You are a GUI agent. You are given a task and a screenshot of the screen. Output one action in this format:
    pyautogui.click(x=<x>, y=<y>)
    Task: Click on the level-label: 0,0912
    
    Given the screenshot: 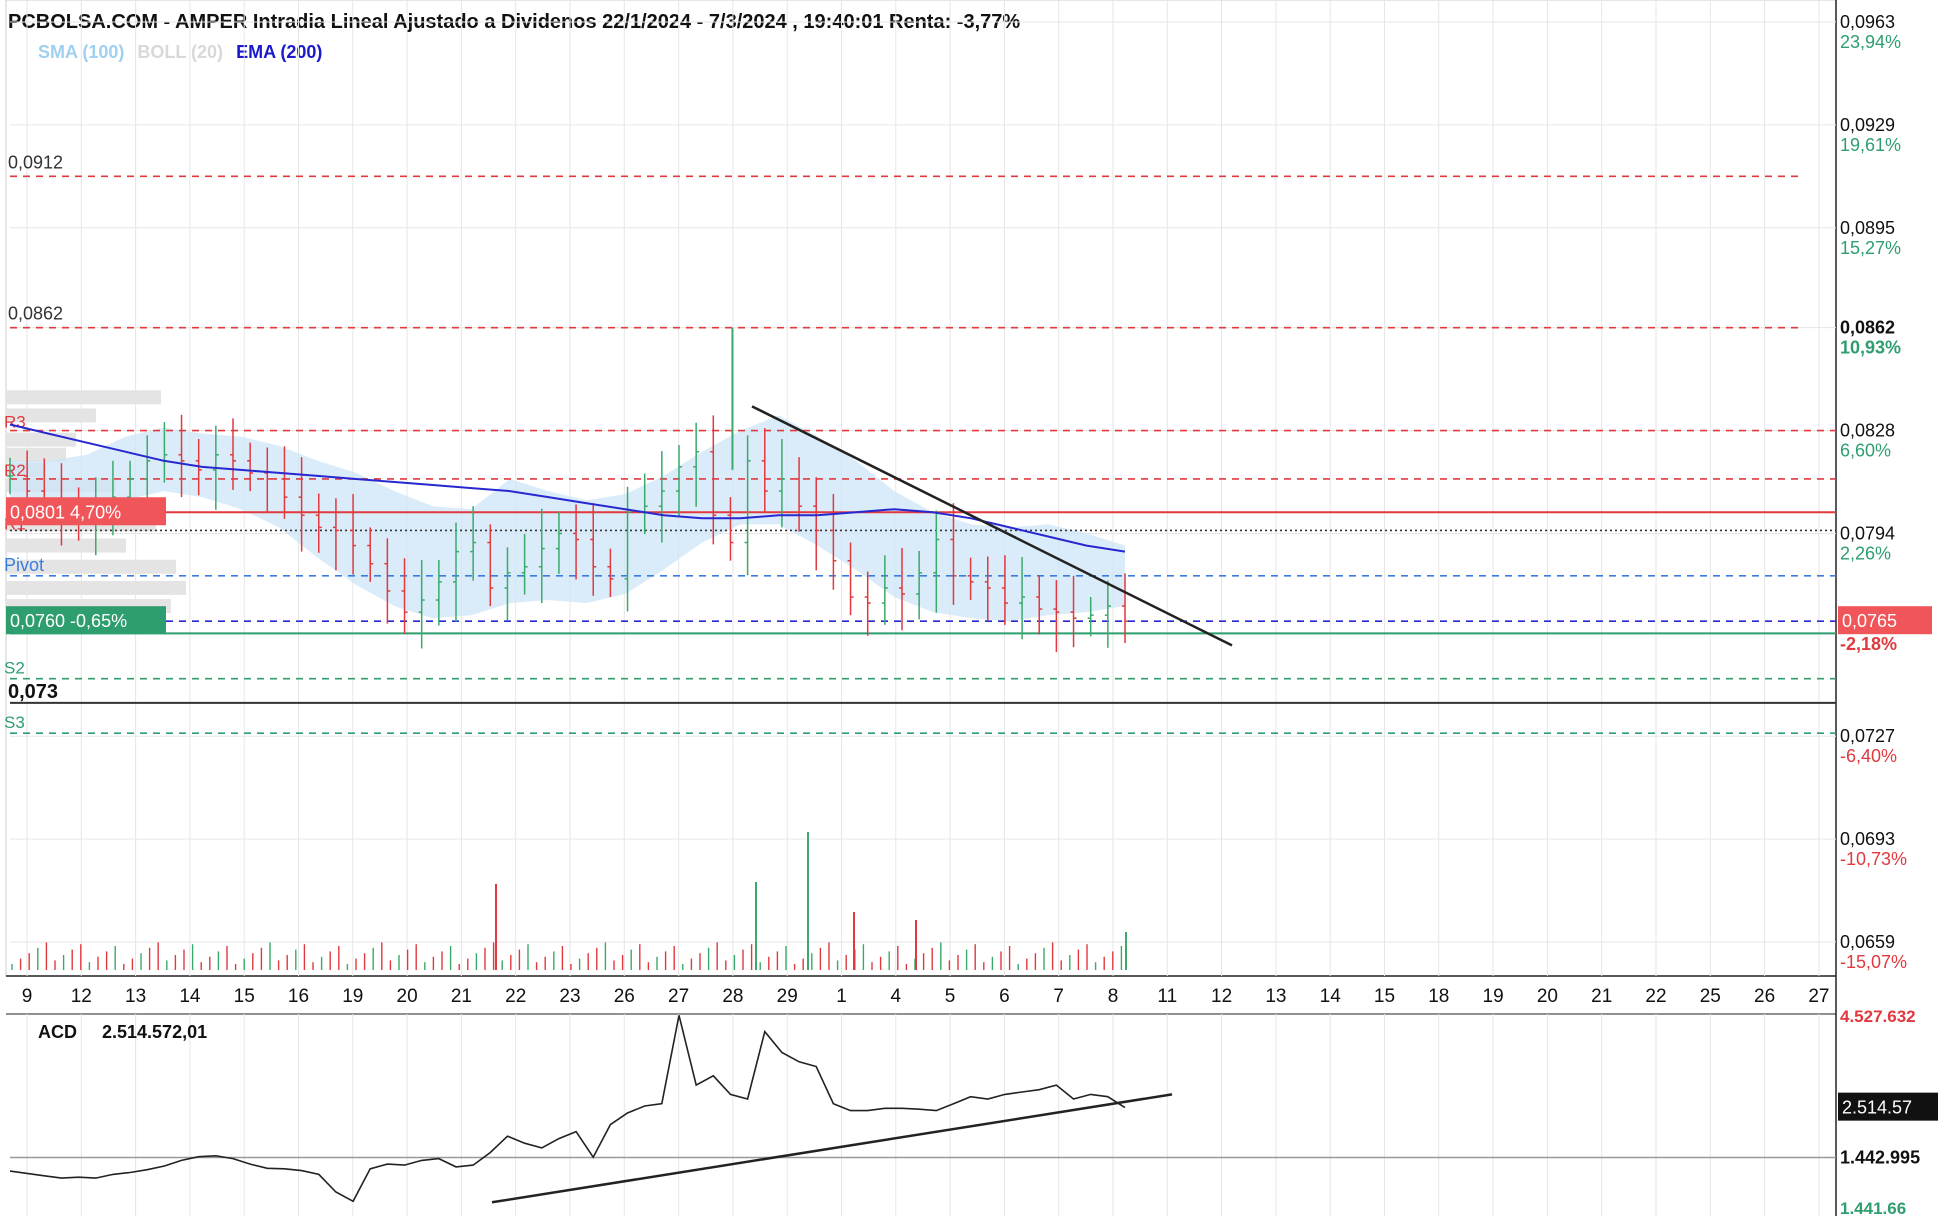 What is the action you would take?
    pyautogui.click(x=35, y=162)
    